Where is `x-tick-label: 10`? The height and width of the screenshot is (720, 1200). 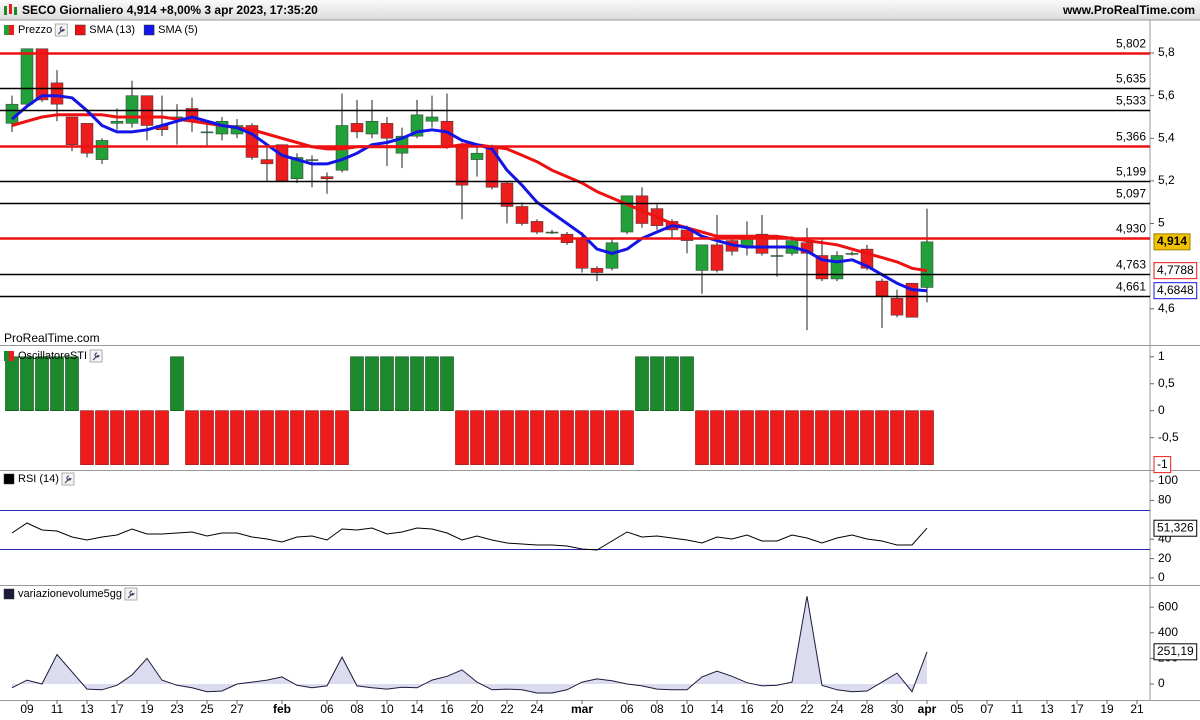 x-tick-label: 10 is located at coordinates (687, 709).